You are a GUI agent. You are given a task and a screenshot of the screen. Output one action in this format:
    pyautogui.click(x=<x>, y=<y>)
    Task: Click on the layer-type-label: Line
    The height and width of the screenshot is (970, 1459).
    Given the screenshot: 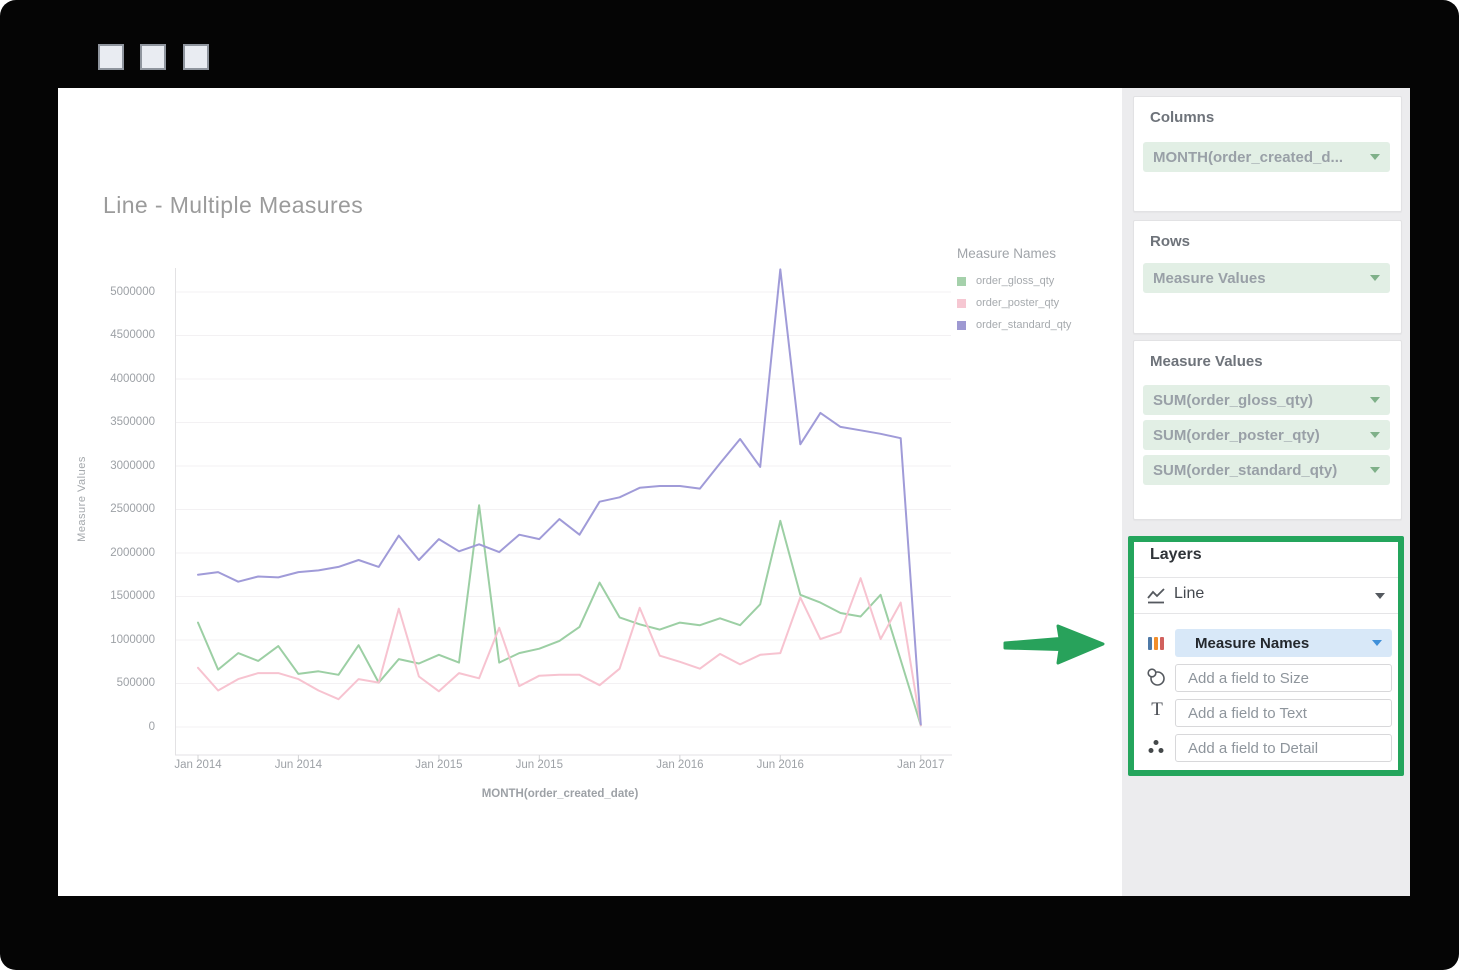 What is the action you would take?
    pyautogui.click(x=1189, y=593)
    